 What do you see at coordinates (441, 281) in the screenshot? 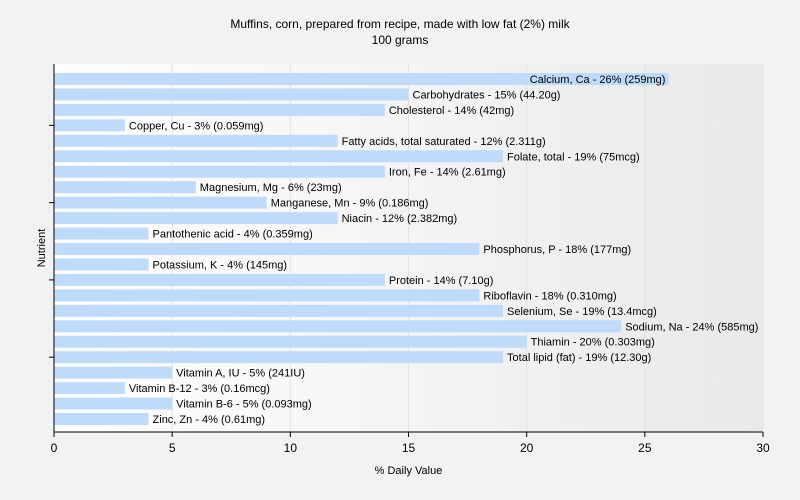
I see `bar-label: Protein - 14% (7.10g)` at bounding box center [441, 281].